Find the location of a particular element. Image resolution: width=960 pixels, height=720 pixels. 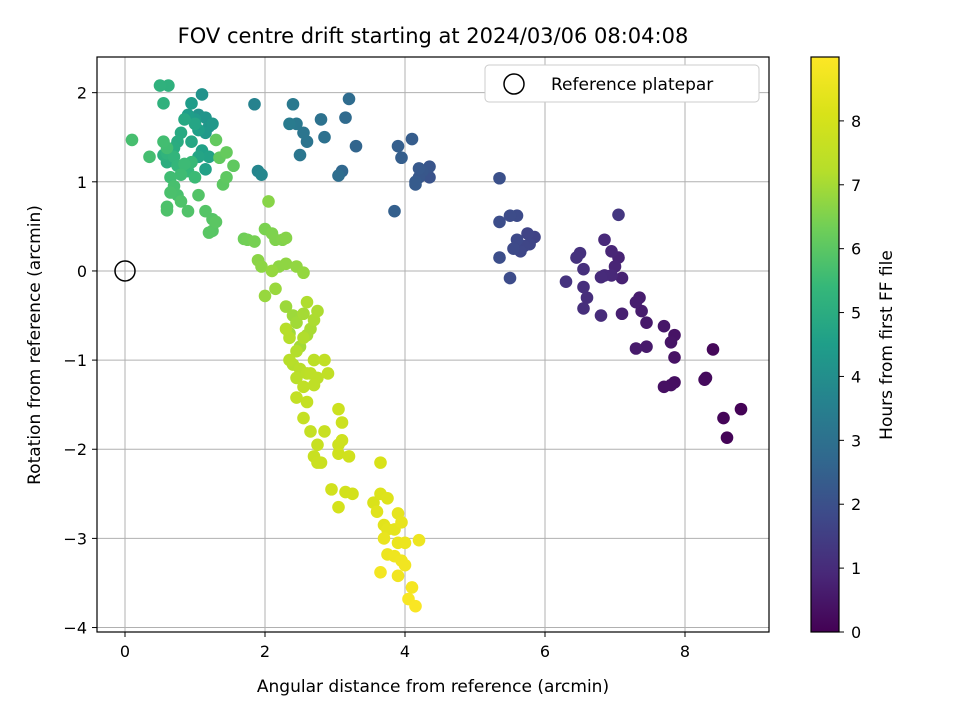

legend: Reference platepar is located at coordinates (622, 83).